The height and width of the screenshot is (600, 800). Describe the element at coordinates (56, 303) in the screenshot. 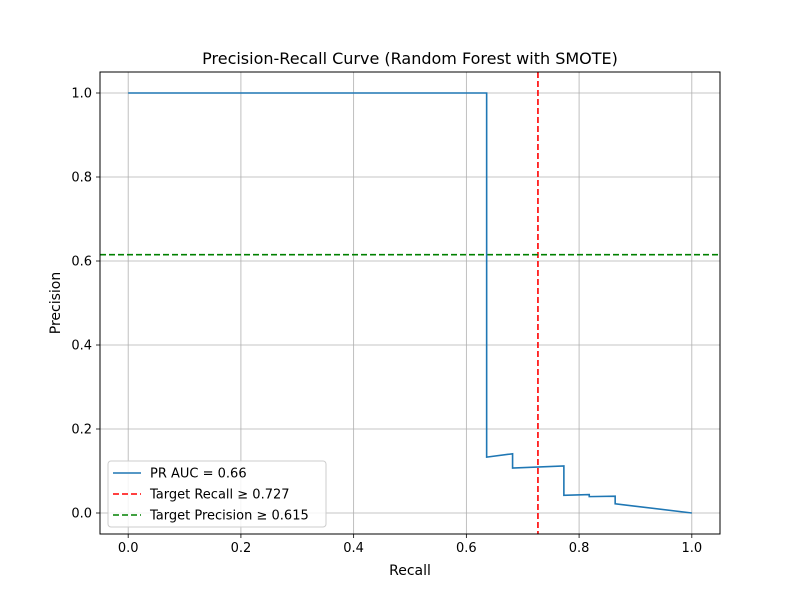

I see `y-axis-label: Precision` at that location.